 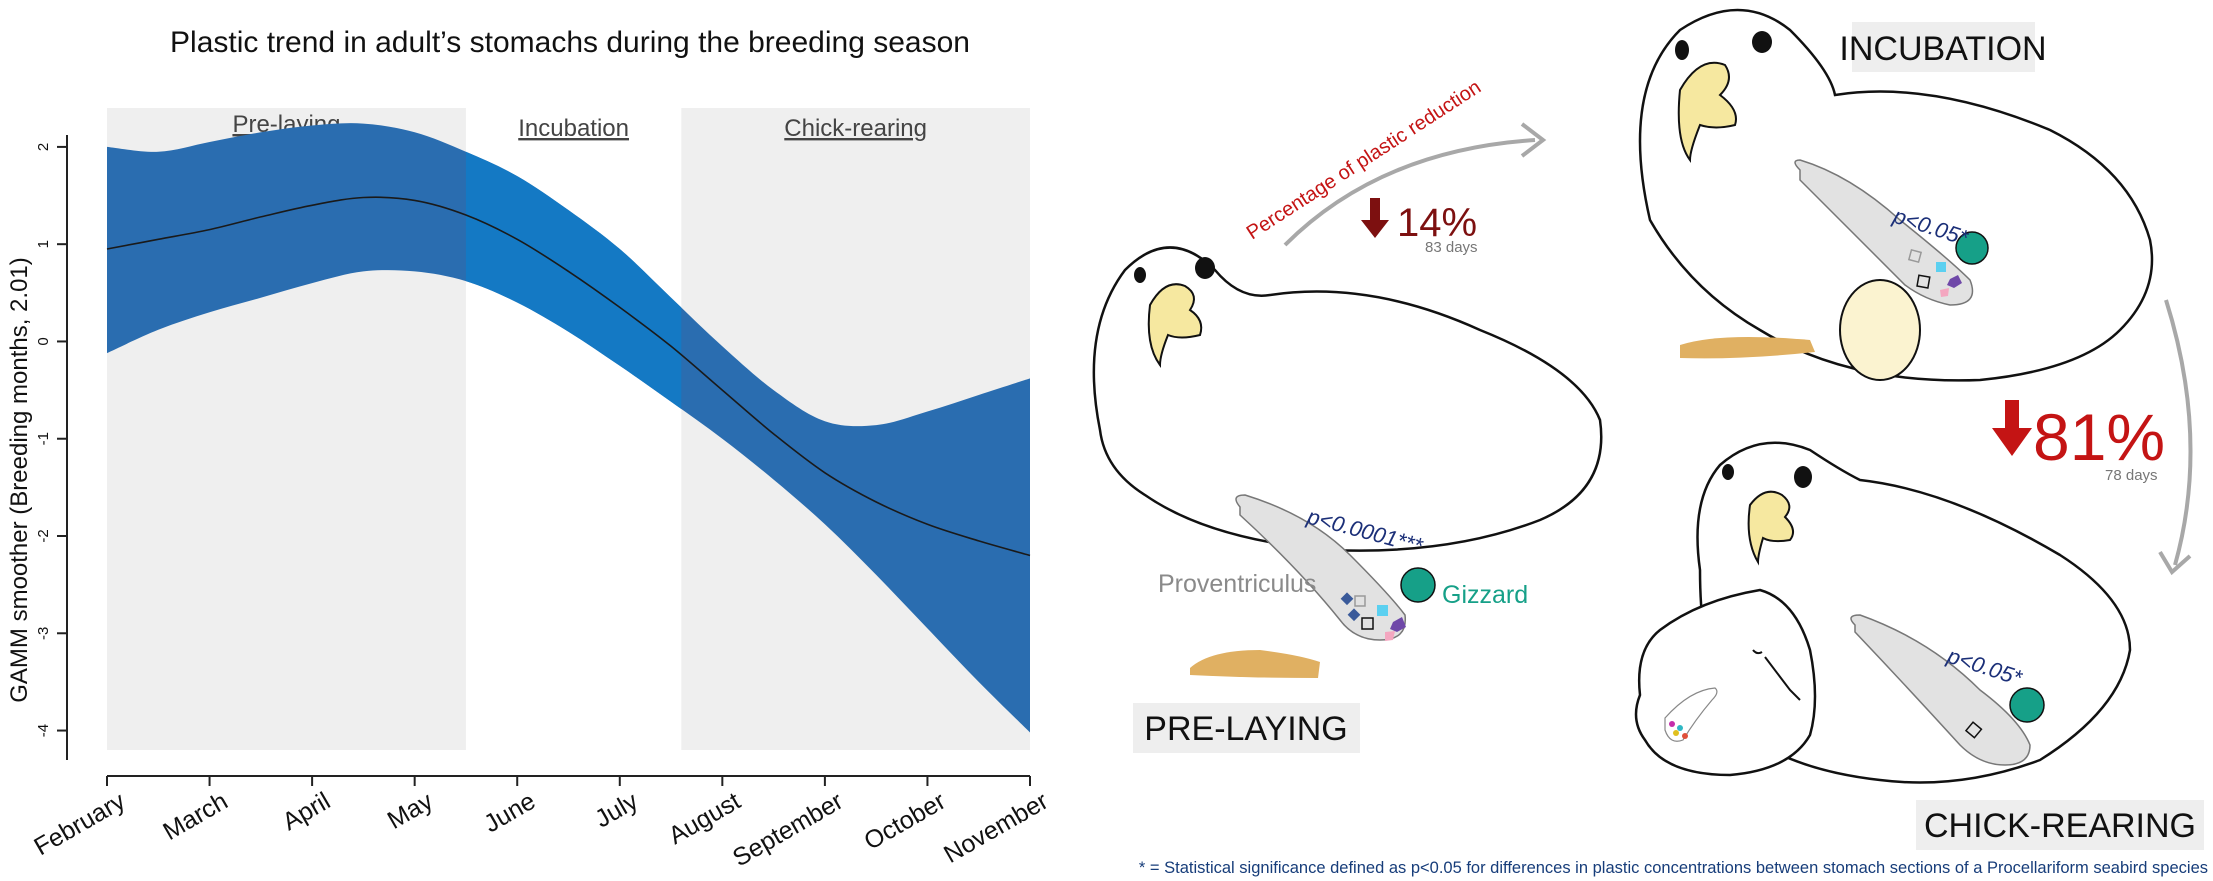 I want to click on phase-labels: Pre-laying Incubation Chick-rearing, so click(x=579, y=126).